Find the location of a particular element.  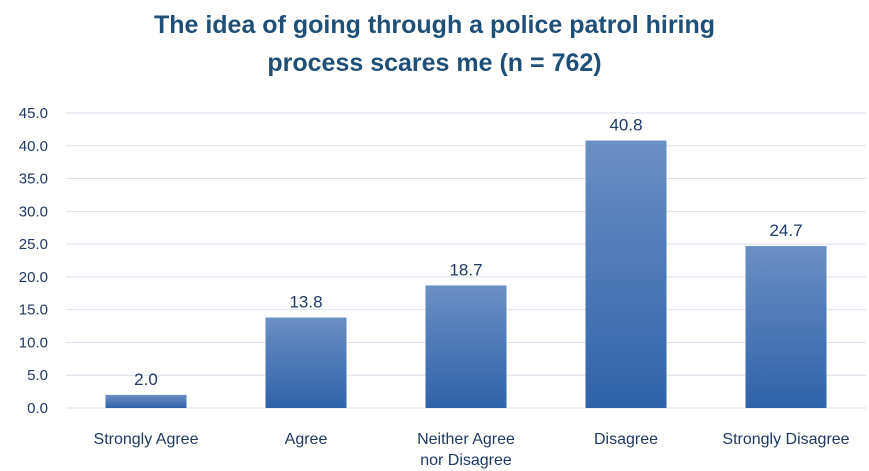

data-label: 2.0 is located at coordinates (146, 379).